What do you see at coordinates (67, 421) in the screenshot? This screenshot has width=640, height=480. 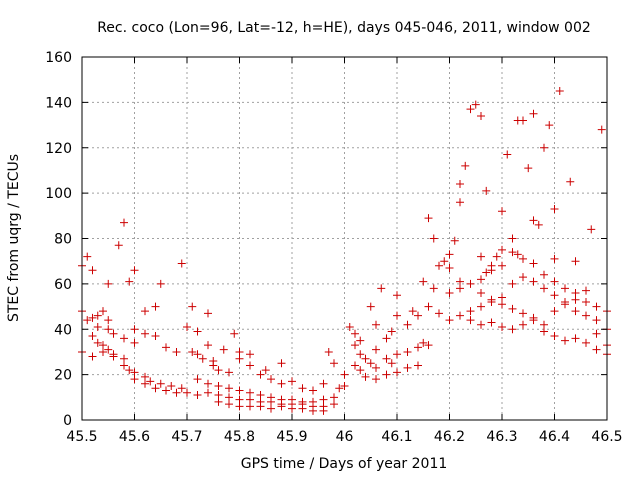 I see `y-tick-label: 0` at bounding box center [67, 421].